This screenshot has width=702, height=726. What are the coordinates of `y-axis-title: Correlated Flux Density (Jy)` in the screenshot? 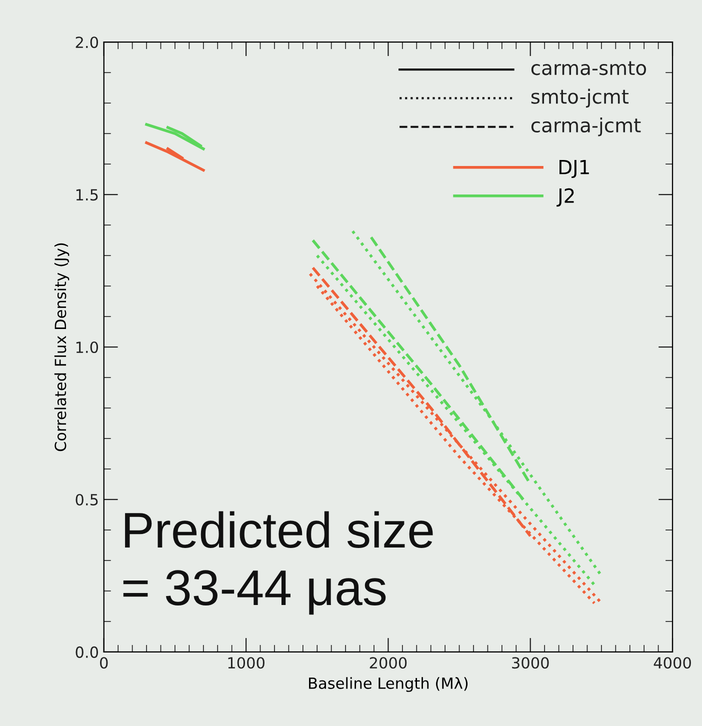 It's located at (62, 347).